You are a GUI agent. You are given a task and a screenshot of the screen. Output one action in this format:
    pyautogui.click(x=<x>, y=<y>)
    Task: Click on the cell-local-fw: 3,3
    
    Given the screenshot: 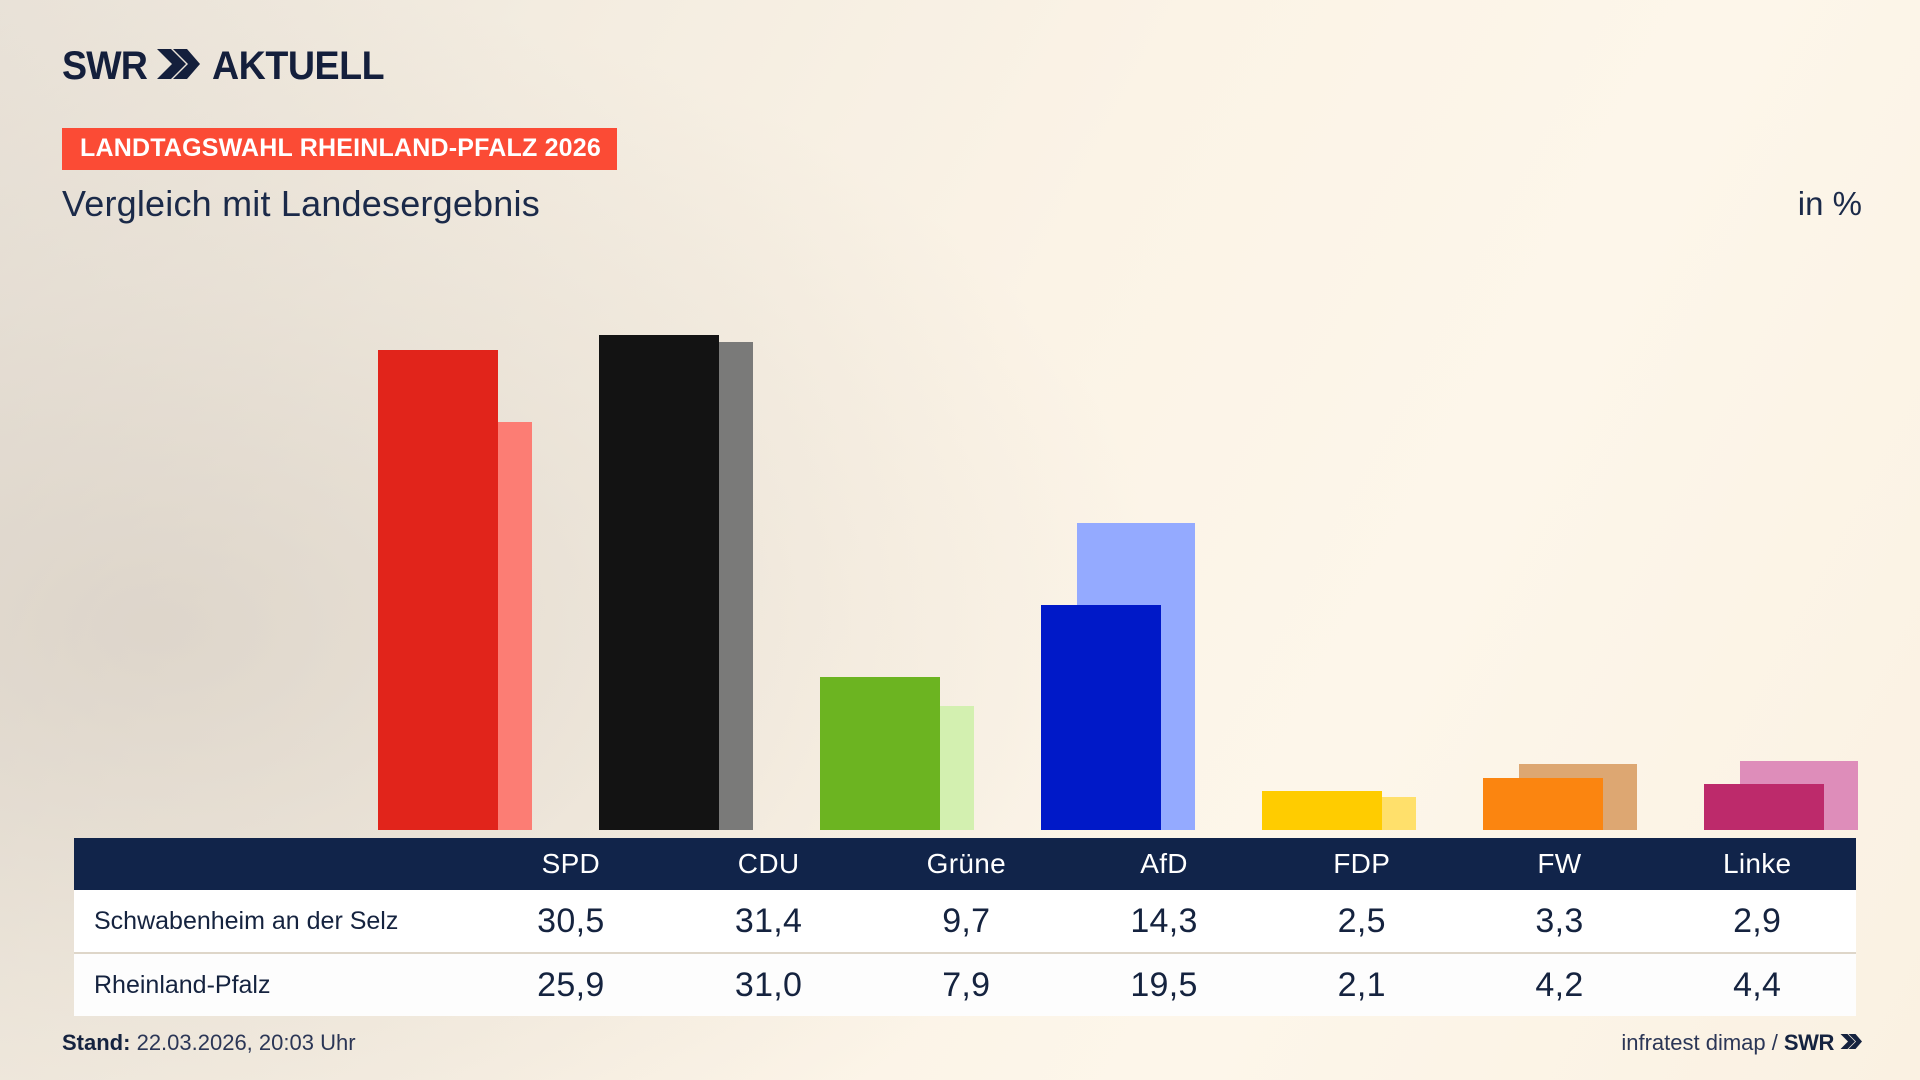 What is the action you would take?
    pyautogui.click(x=1559, y=920)
    